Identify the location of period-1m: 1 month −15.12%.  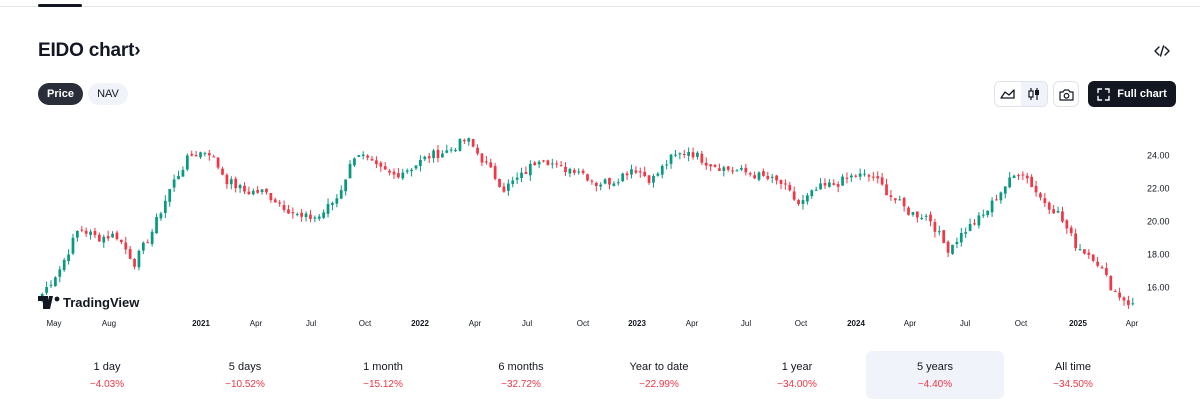
(383, 375).